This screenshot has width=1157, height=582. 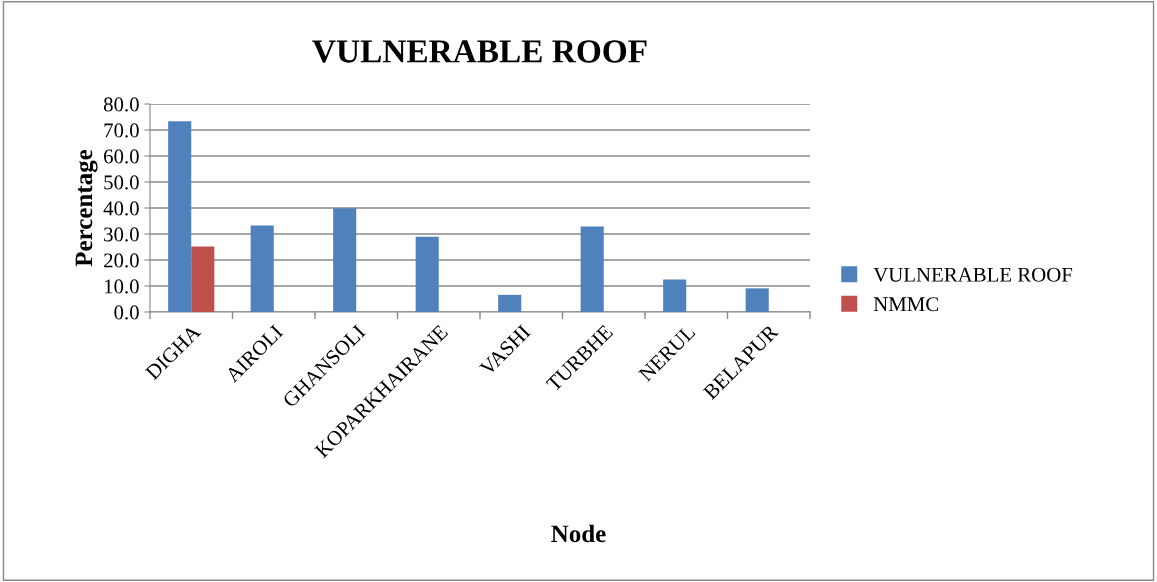 I want to click on y-tick-label: 10.0, so click(x=121, y=286).